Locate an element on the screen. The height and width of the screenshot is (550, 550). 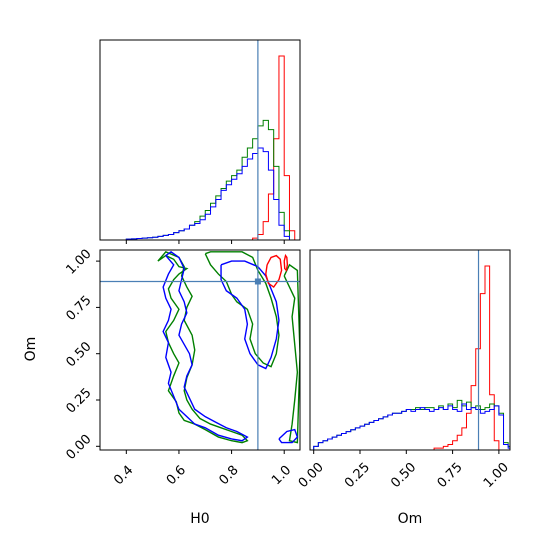
om-hist-red is located at coordinates (466, 357).